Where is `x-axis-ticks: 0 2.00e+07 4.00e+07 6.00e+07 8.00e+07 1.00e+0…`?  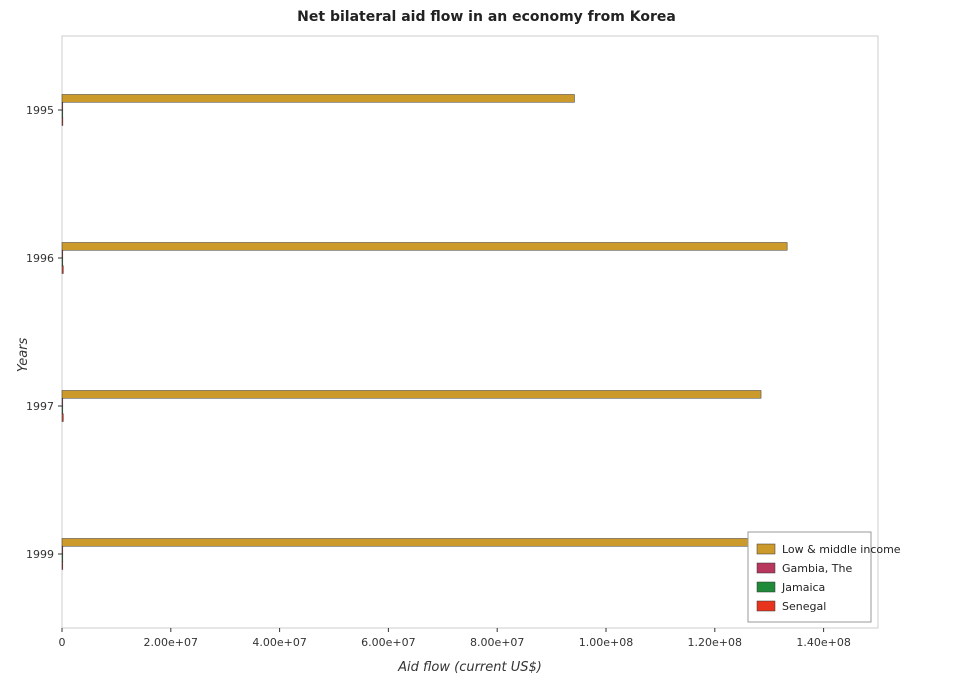
x-axis-ticks: 0 2.00e+07 4.00e+07 6.00e+07 8.00e+07 1.00e+0… is located at coordinates (455, 638).